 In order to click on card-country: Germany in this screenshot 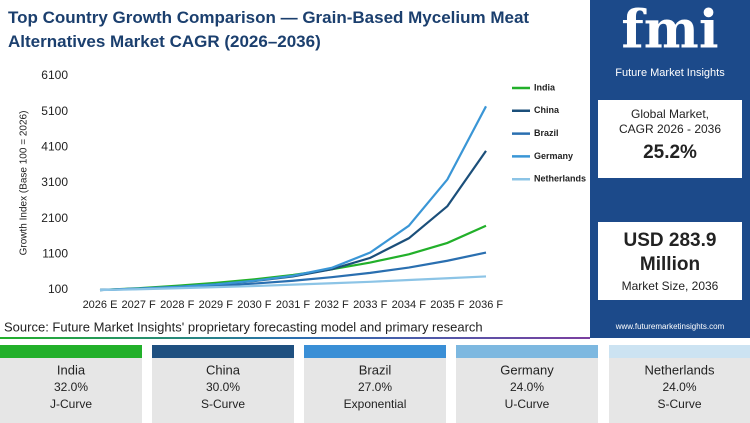, I will do `click(527, 369)`.